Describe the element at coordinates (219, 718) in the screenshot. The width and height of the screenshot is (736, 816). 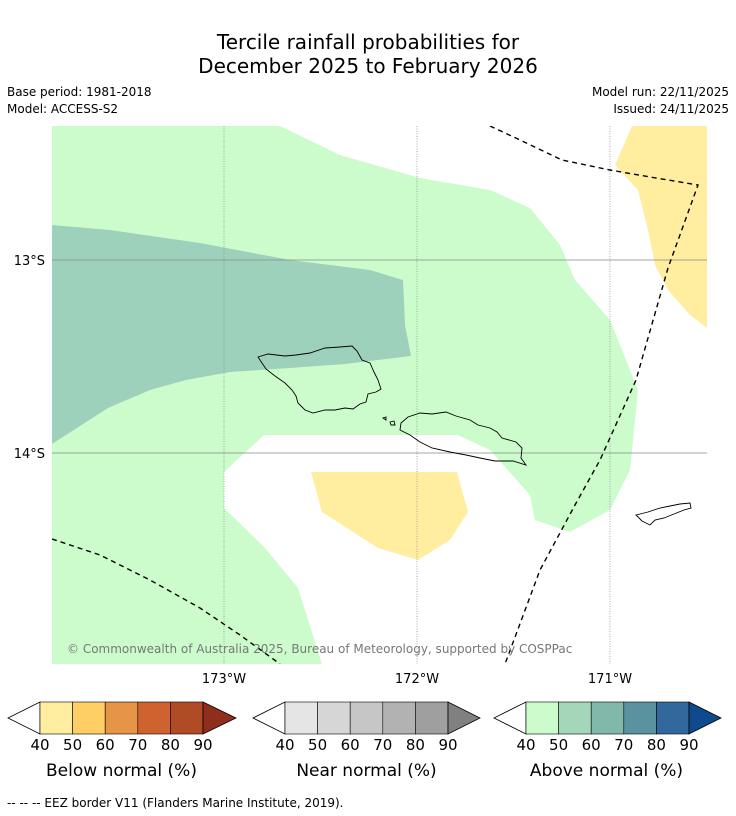
I see `colorbar-below-over-triangle` at that location.